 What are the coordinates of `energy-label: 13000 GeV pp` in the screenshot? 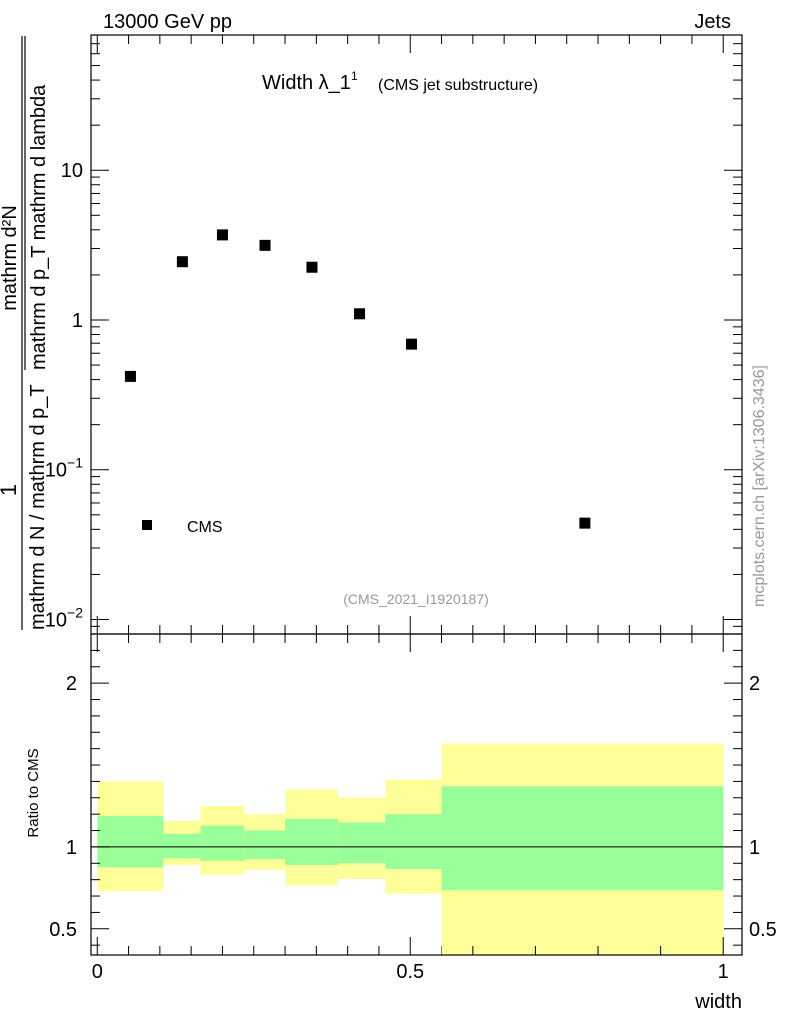 It's located at (167, 22).